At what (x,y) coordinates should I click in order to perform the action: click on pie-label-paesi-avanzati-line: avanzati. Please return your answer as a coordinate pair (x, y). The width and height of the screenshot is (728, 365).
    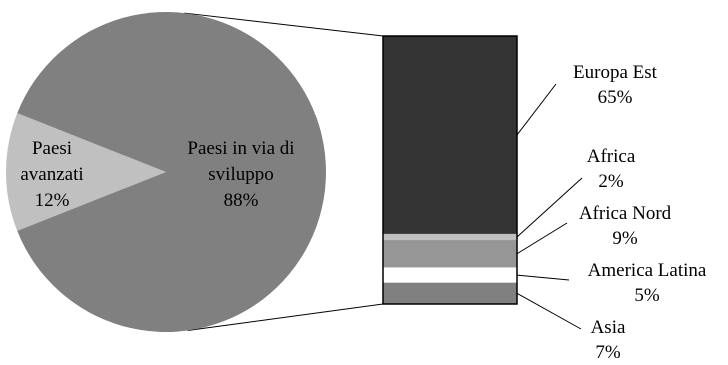
    Looking at the image, I should click on (51, 174).